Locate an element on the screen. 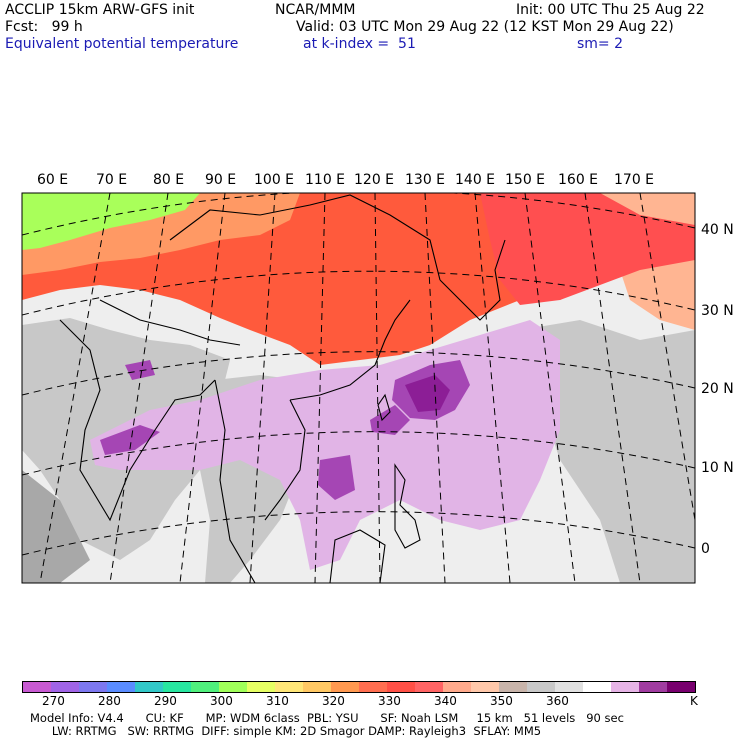  coast-philippines is located at coordinates (407, 506).